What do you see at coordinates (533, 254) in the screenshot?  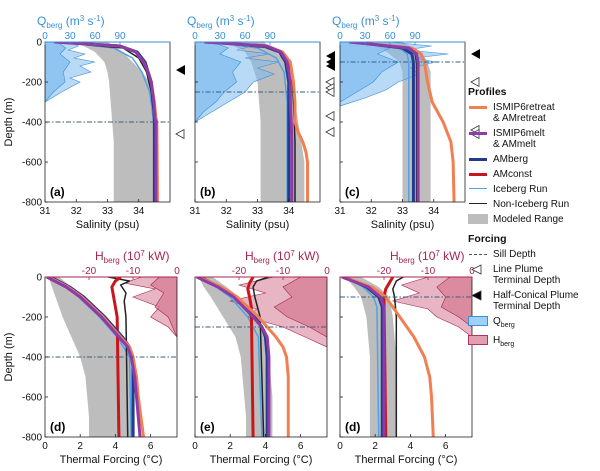 I see `legend-sill: Sill Depth` at bounding box center [533, 254].